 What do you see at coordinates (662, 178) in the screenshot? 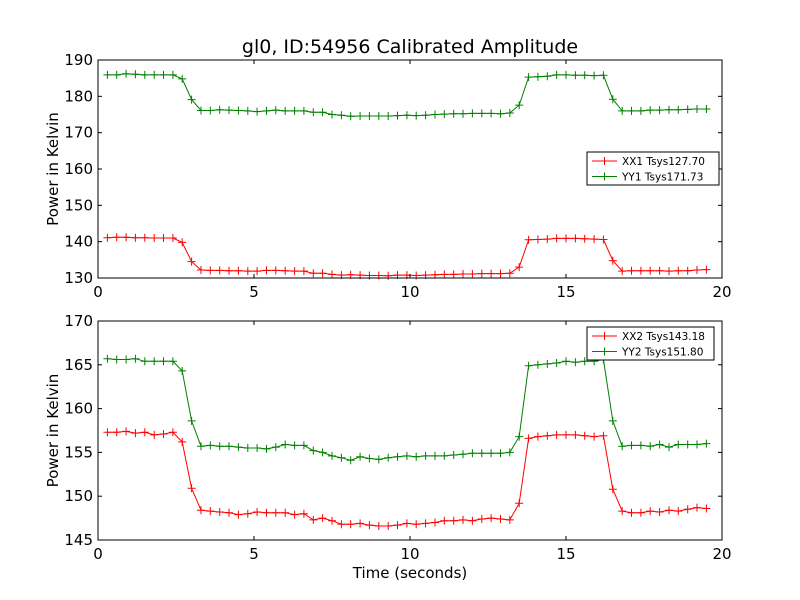
I see `legend-label: YY1 Tsys171.73` at bounding box center [662, 178].